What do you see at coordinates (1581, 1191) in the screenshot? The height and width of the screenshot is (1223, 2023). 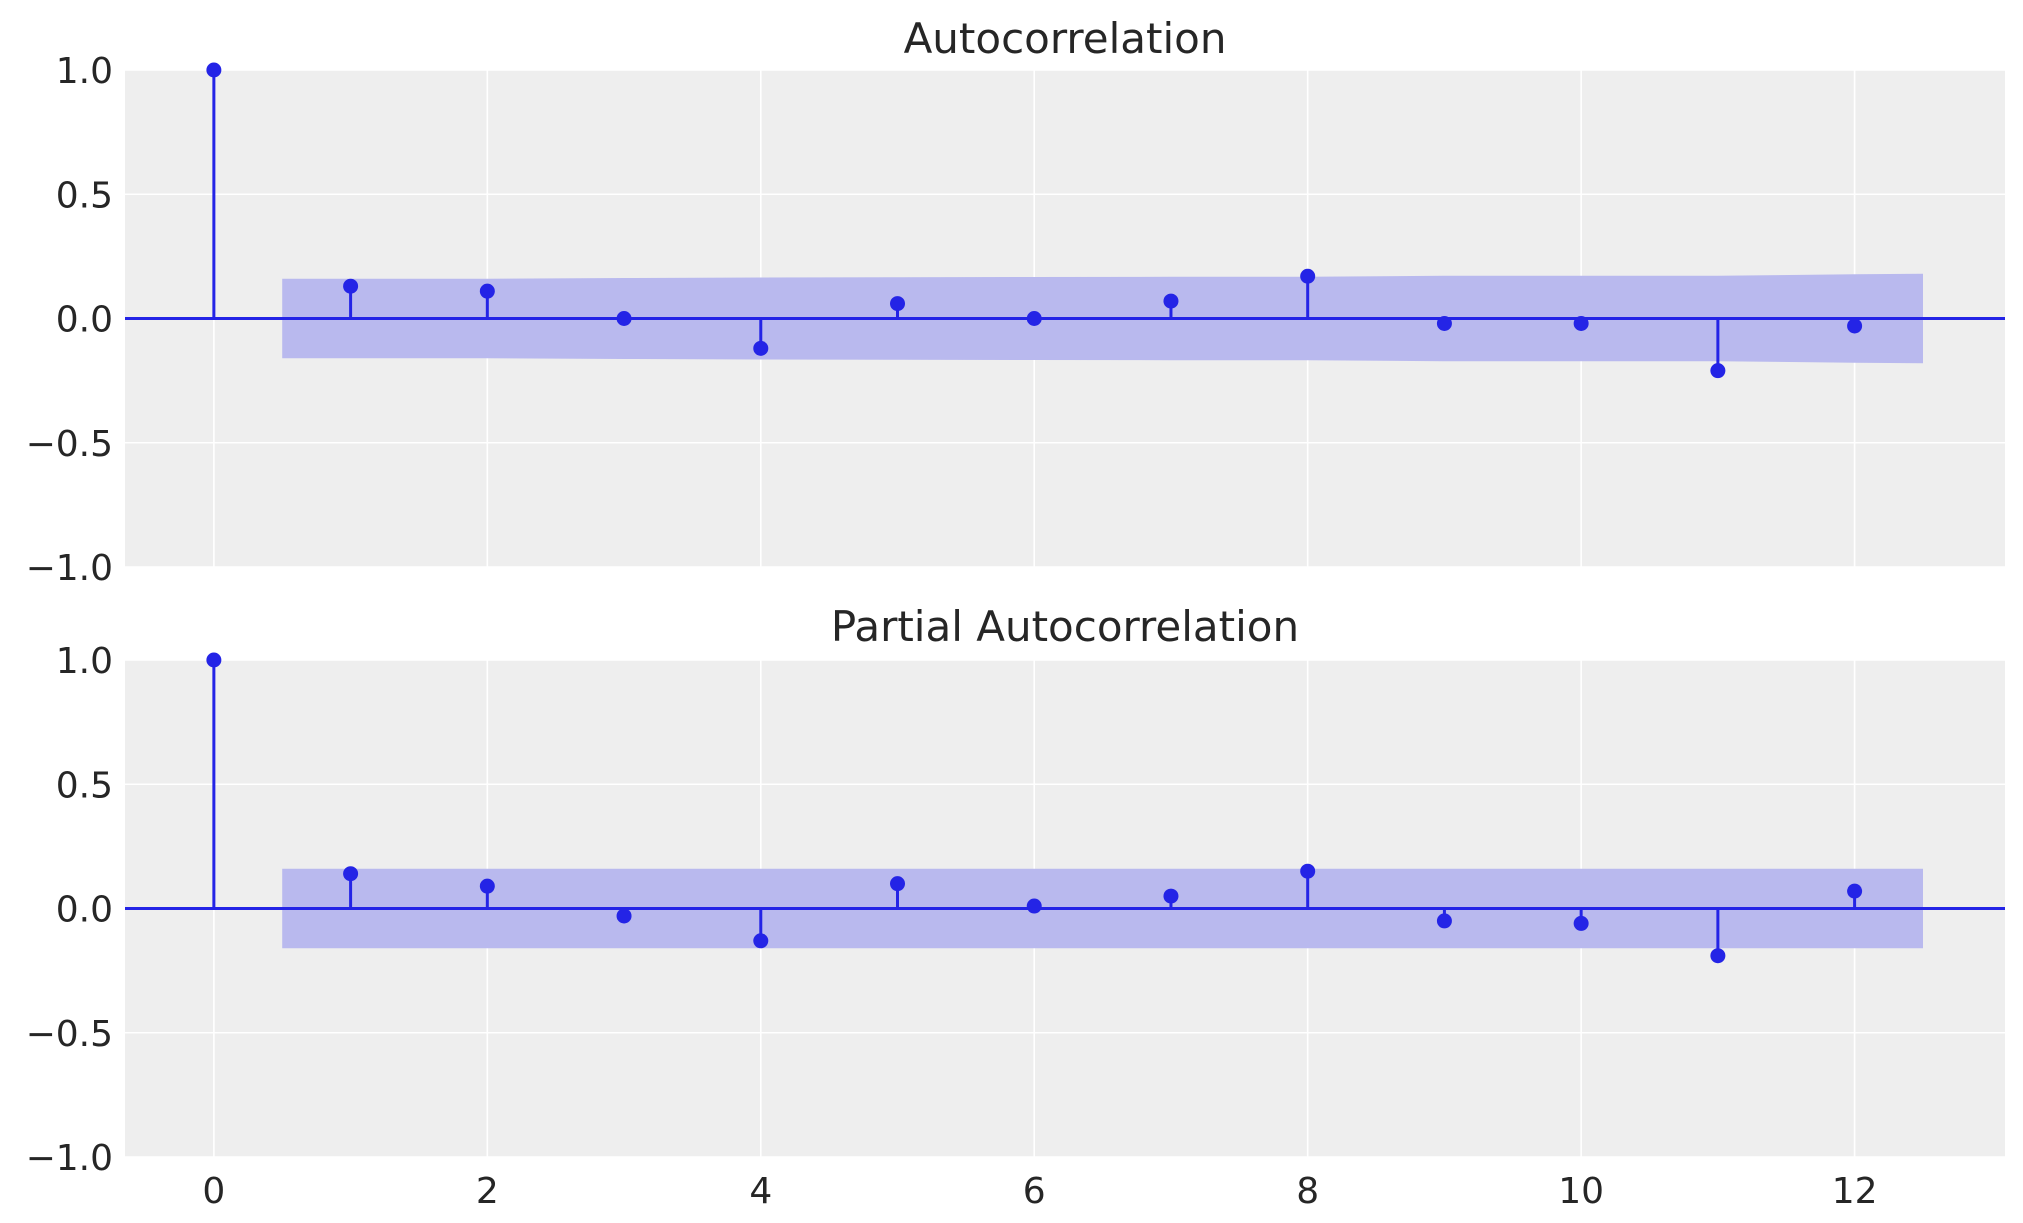 I see `x-tick-label: 10` at bounding box center [1581, 1191].